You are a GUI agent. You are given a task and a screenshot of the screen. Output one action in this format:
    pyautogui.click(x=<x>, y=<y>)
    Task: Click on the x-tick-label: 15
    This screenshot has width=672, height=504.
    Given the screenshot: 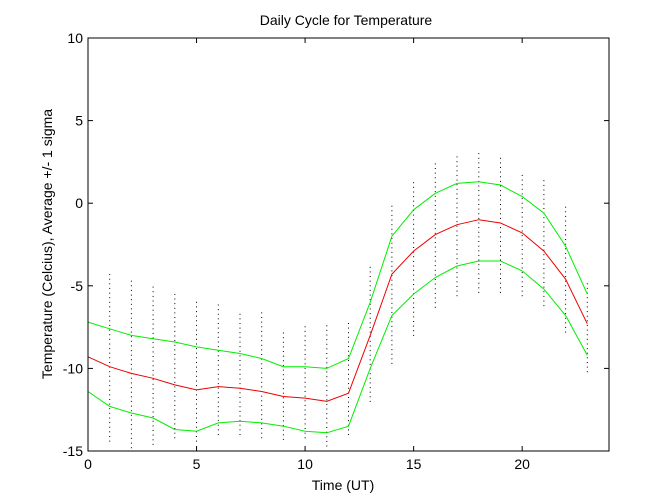 What is the action you would take?
    pyautogui.click(x=414, y=464)
    